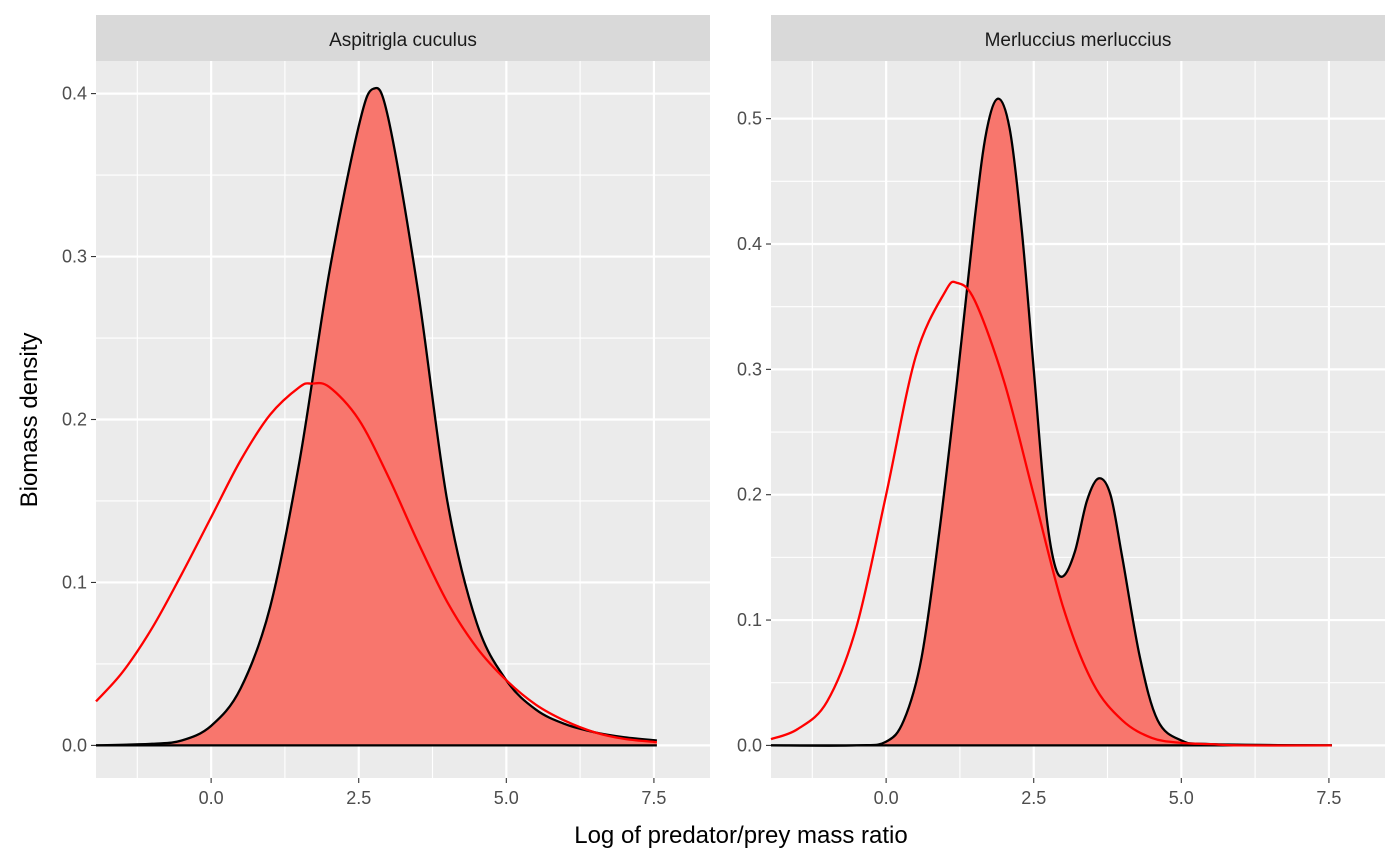  What do you see at coordinates (506, 798) in the screenshot?
I see `x-tick-label-left-2: 5.0` at bounding box center [506, 798].